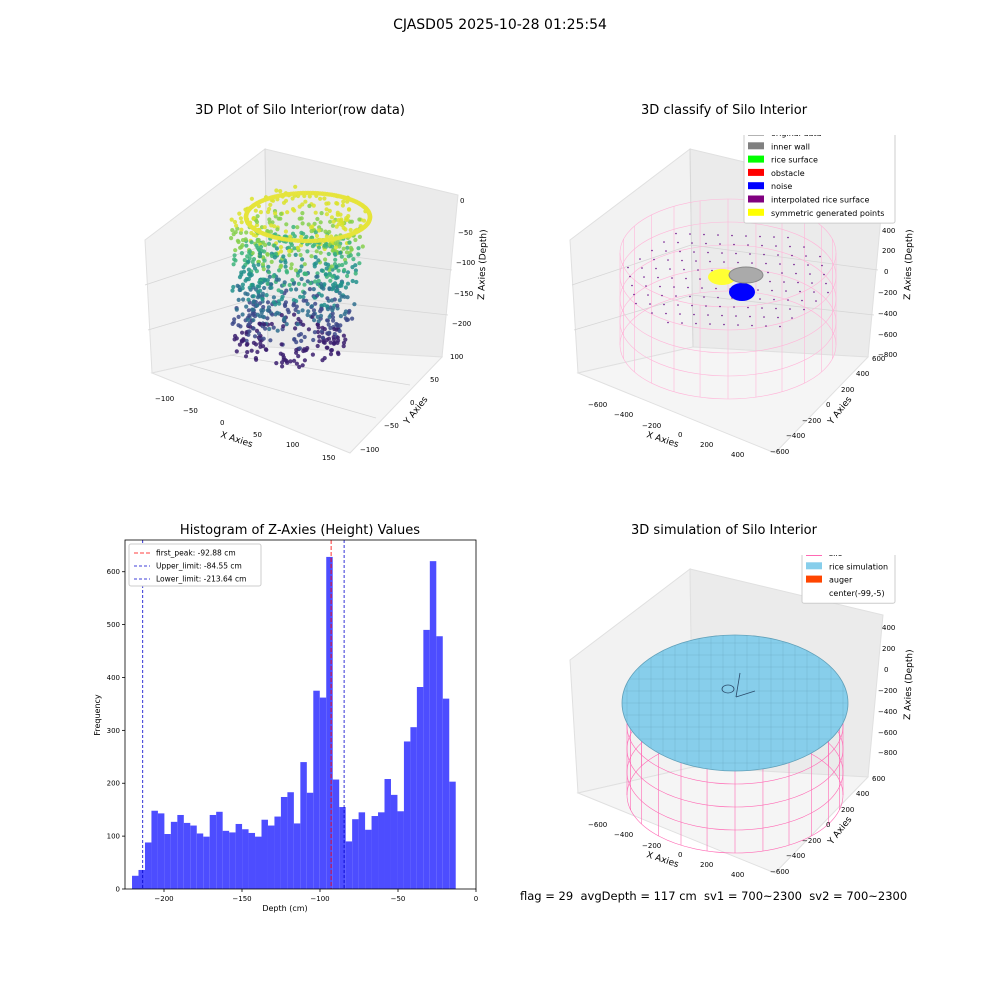 Image resolution: width=1000 pixels, height=1000 pixels. Describe the element at coordinates (840, 411) in the screenshot. I see `classify-ylabel: Y Axies` at that location.